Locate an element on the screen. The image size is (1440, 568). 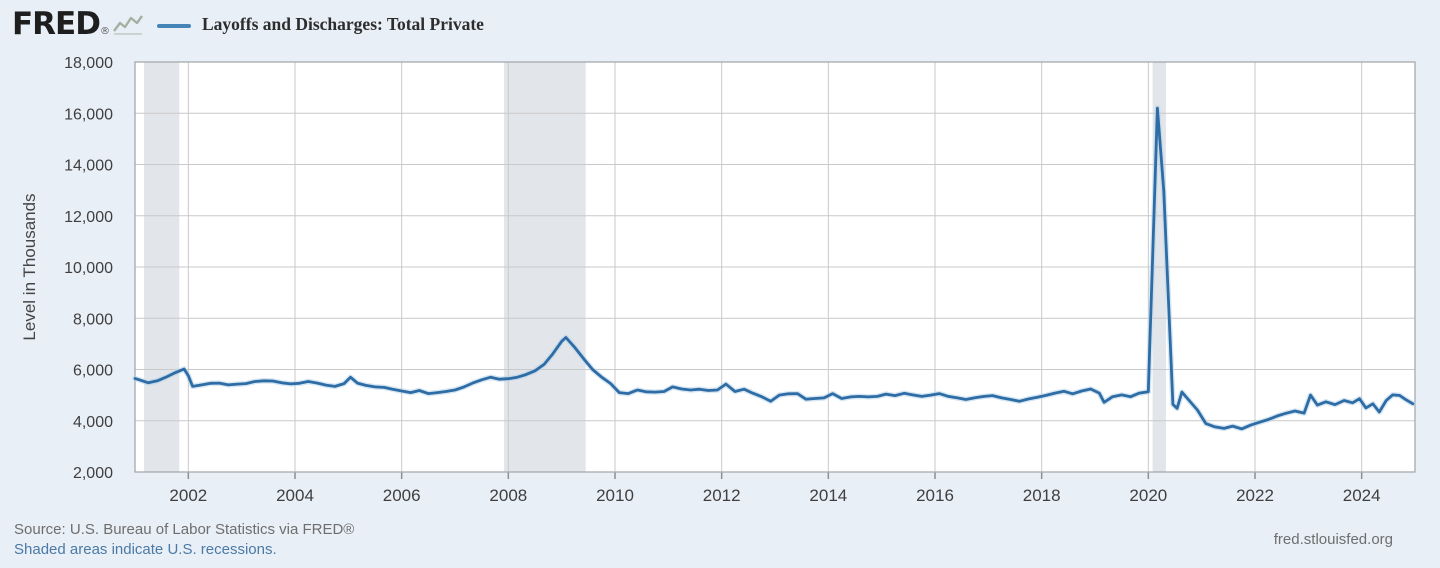
fred-logo: FRED® is located at coordinates (61, 24).